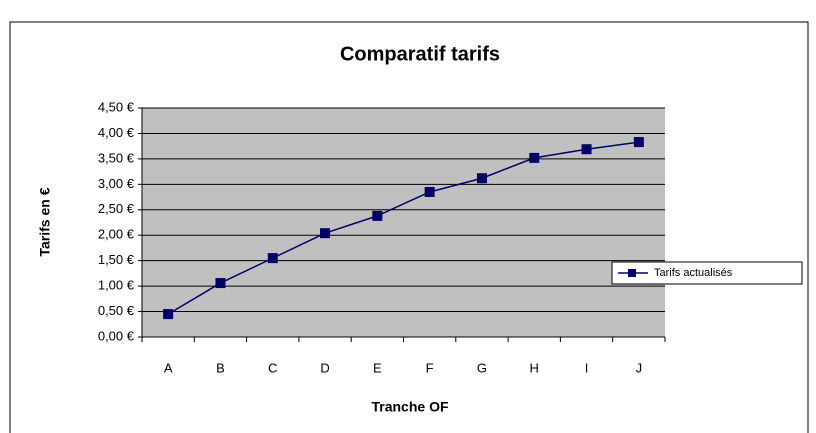 Image resolution: width=816 pixels, height=433 pixels. Describe the element at coordinates (220, 367) in the screenshot. I see `x-tick-label: B` at that location.